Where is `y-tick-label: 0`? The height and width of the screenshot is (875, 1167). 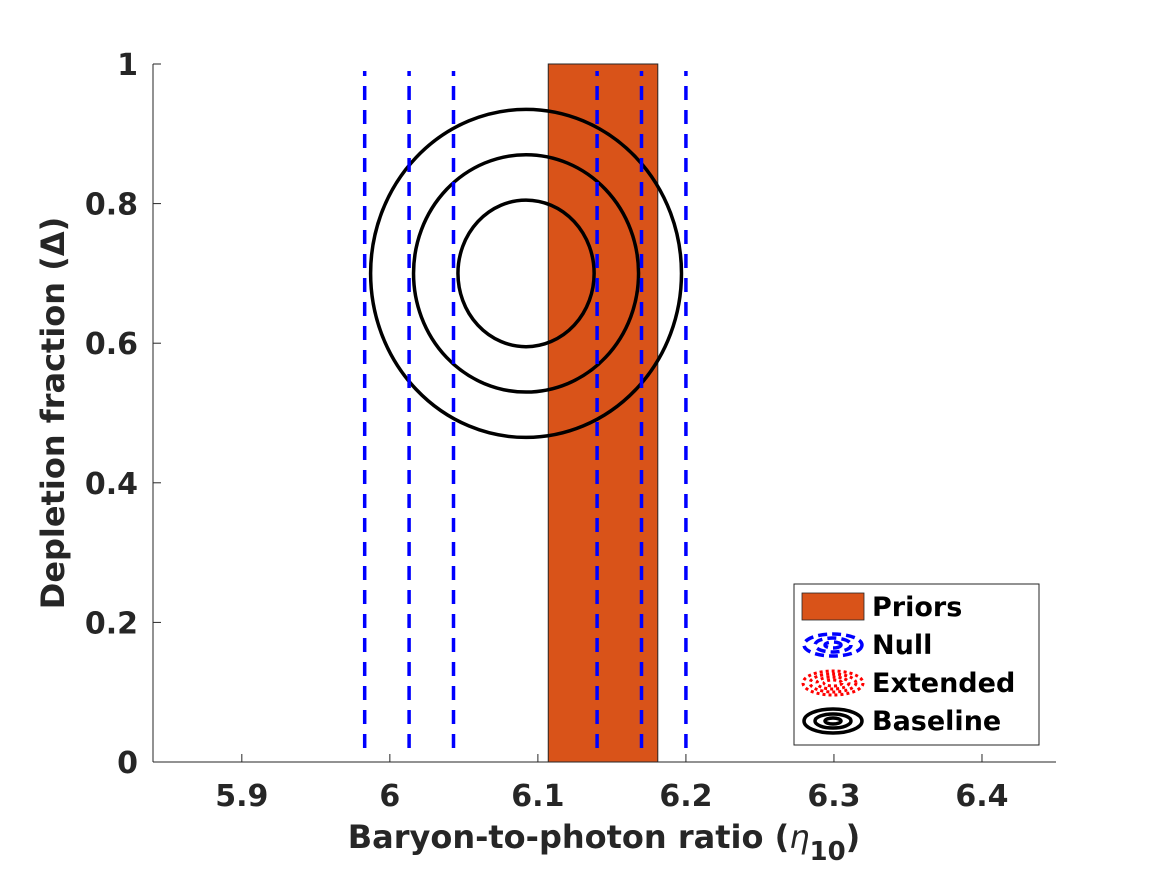 y-tick-label: 0 is located at coordinates (127, 763).